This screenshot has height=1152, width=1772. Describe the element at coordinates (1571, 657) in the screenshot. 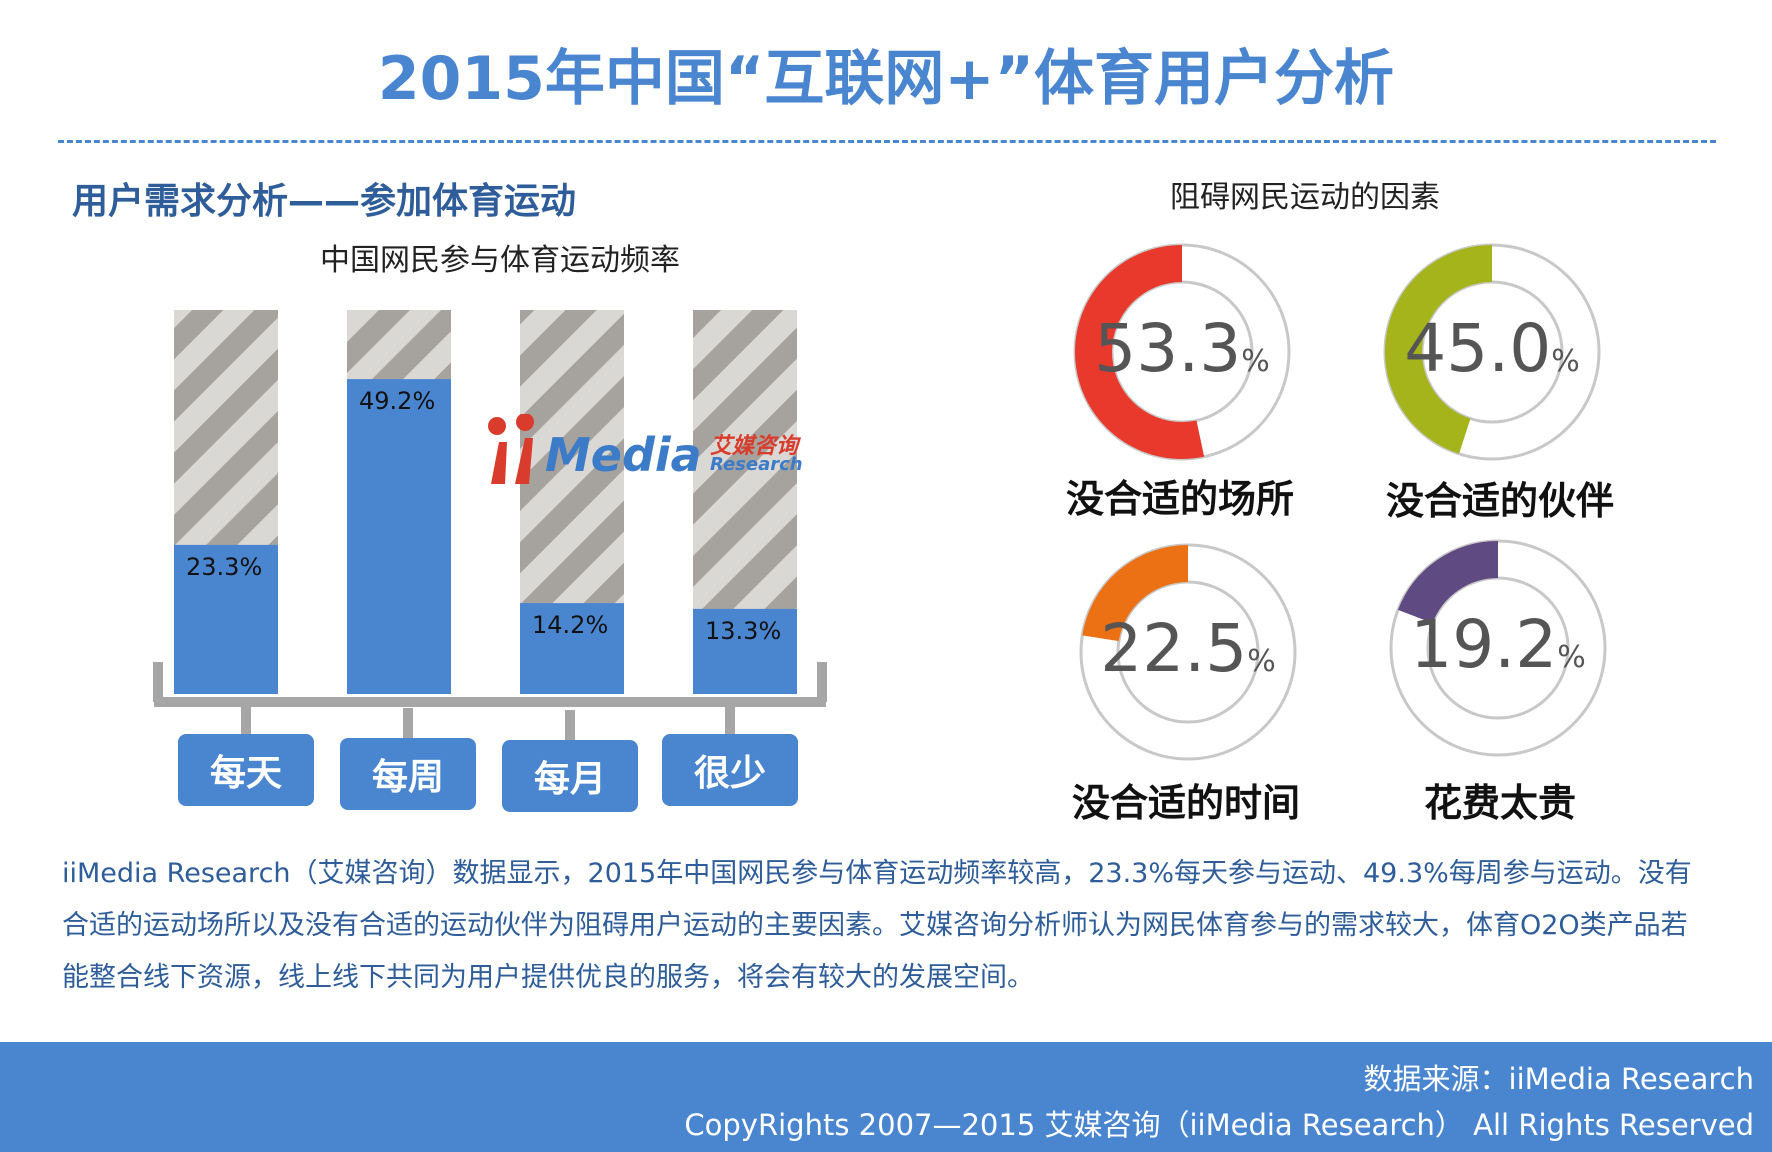

I see `donut-value-unit-3: %` at that location.